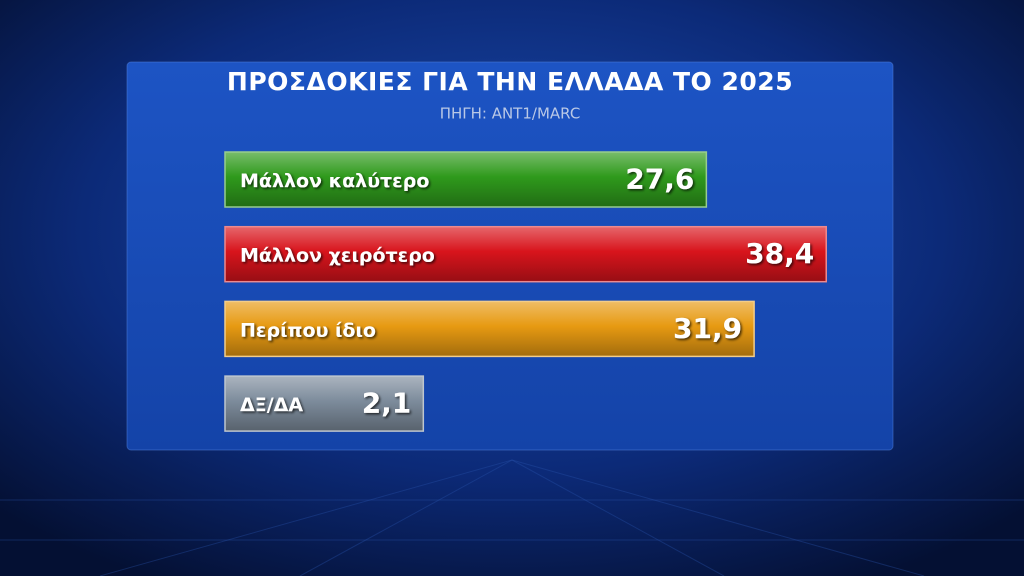 This screenshot has width=1024, height=576. What do you see at coordinates (779, 253) in the screenshot?
I see `value-label: 38,4` at bounding box center [779, 253].